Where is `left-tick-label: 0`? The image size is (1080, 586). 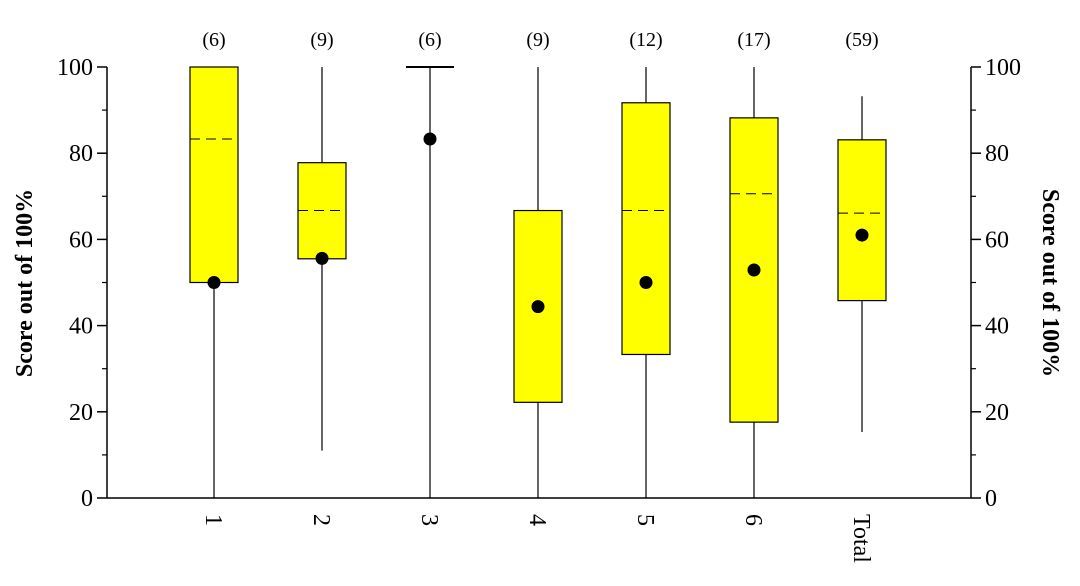 left-tick-label: 0 is located at coordinates (87, 499).